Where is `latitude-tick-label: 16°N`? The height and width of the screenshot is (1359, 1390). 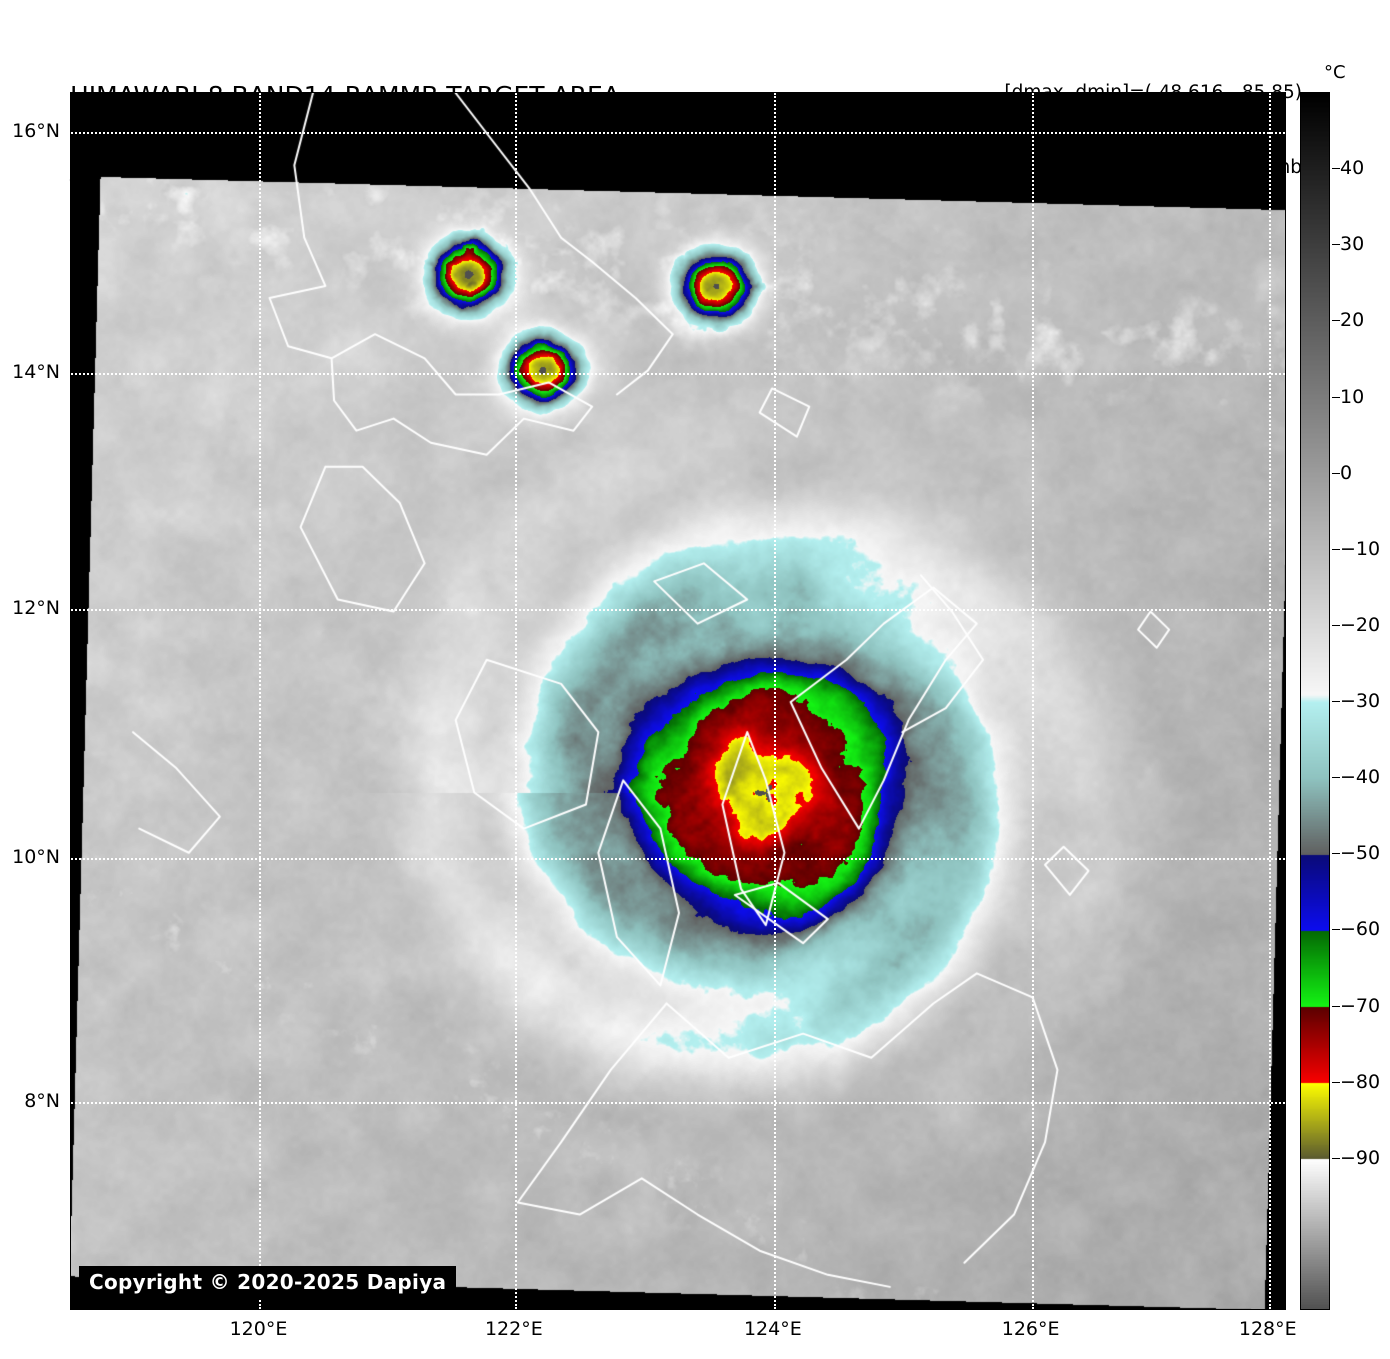 latitude-tick-label: 16°N is located at coordinates (36, 130).